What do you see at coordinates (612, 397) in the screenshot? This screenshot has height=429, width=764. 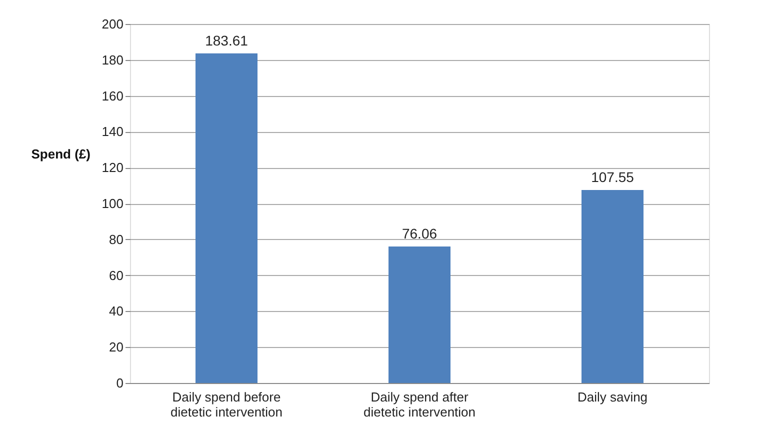 I see `x-tick-label: Daily saving` at bounding box center [612, 397].